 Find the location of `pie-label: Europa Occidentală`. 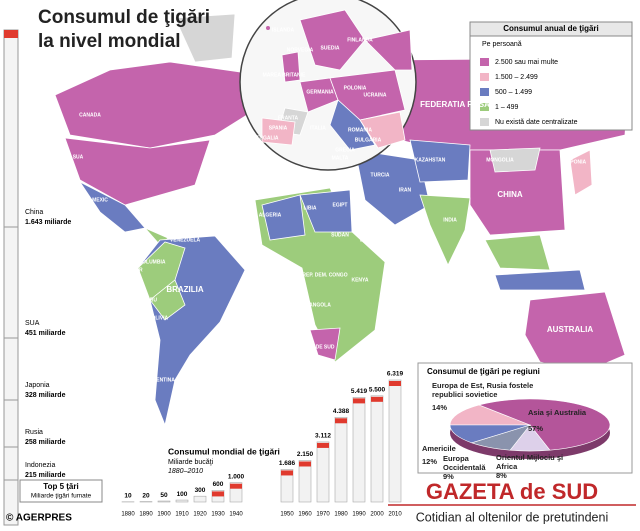

pie-label: Europa Occidentală is located at coordinates (464, 463).